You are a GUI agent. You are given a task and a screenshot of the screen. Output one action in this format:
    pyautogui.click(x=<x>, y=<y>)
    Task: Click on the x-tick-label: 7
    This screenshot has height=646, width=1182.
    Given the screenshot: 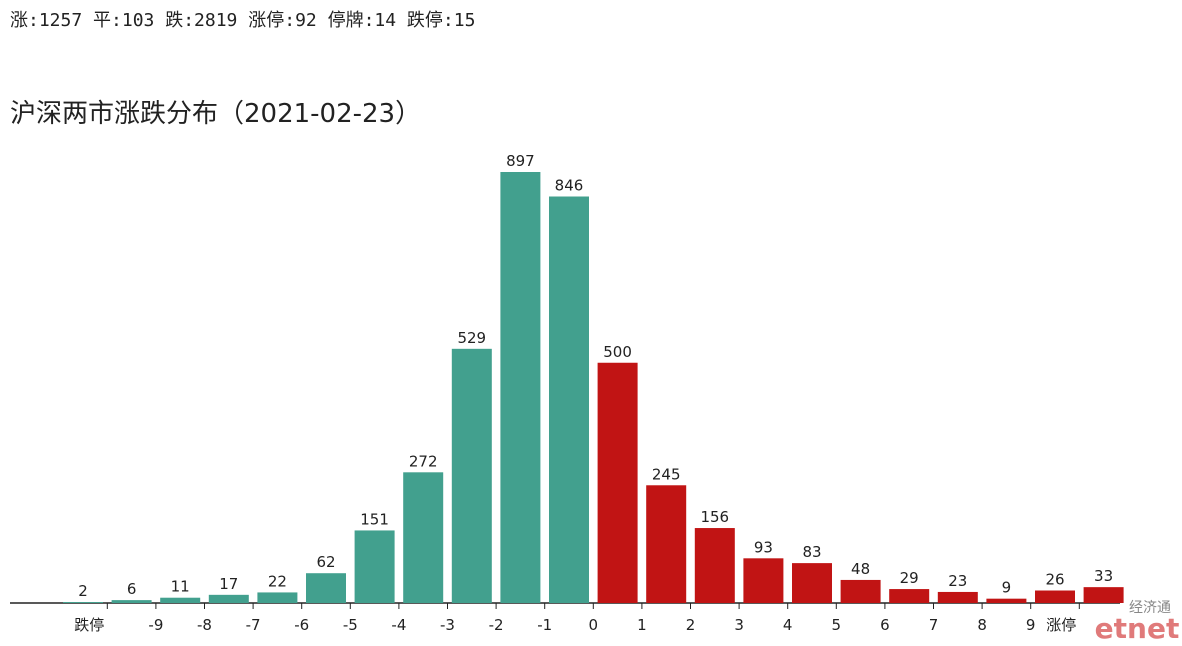 What is the action you would take?
    pyautogui.click(x=934, y=625)
    